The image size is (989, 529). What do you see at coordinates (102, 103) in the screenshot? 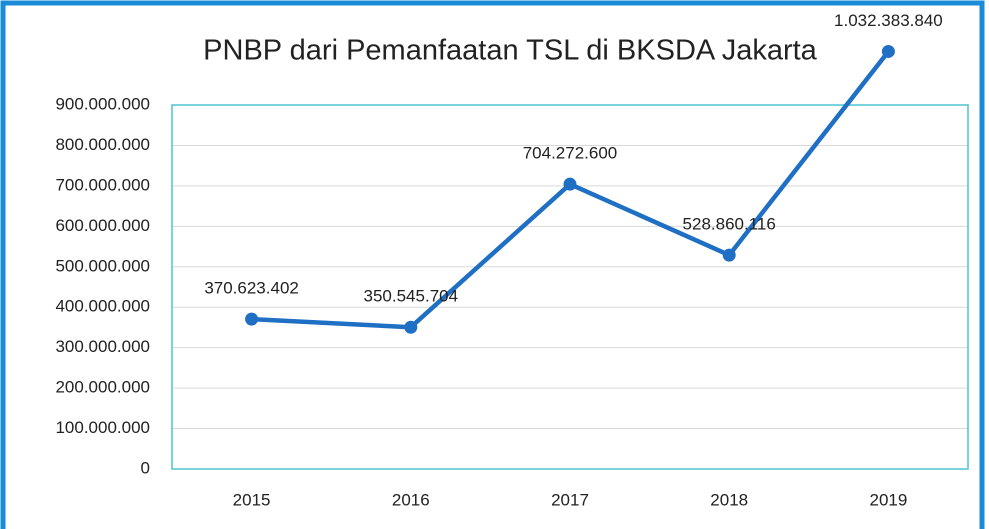
I see `y-tick-label: 900.000.000` at bounding box center [102, 103].